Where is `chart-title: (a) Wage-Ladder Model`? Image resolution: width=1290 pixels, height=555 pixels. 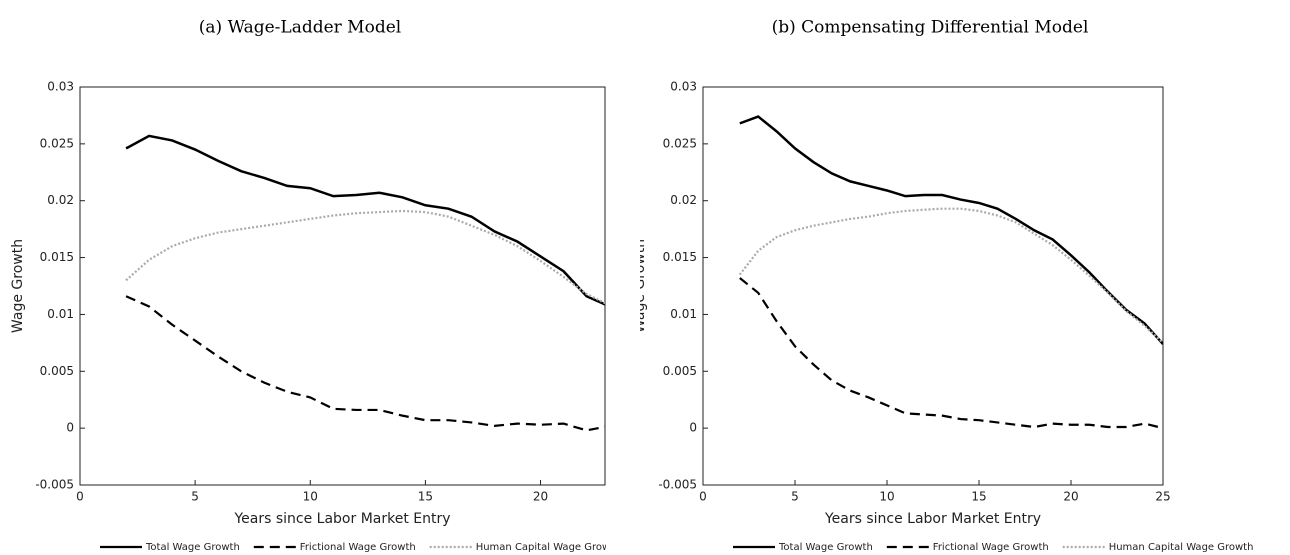 chart-title: (a) Wage-Ladder Model is located at coordinates (300, 28).